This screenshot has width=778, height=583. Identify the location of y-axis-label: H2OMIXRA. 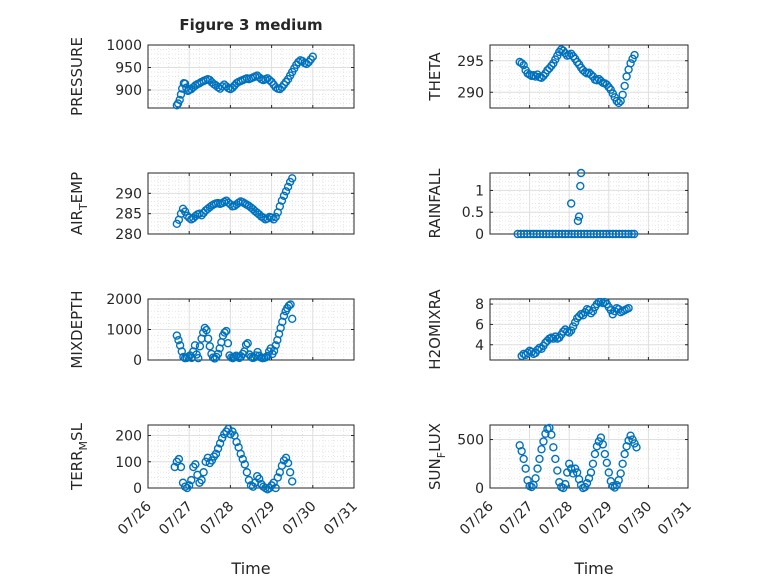
(435, 329).